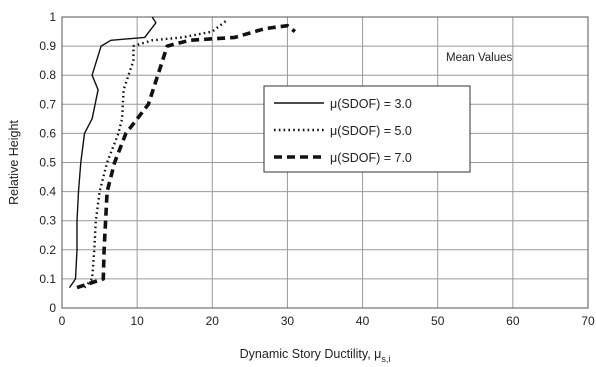 This screenshot has height=367, width=596. What do you see at coordinates (371, 104) in the screenshot?
I see `legend-label: μ(SDOF) = 3.0` at bounding box center [371, 104].